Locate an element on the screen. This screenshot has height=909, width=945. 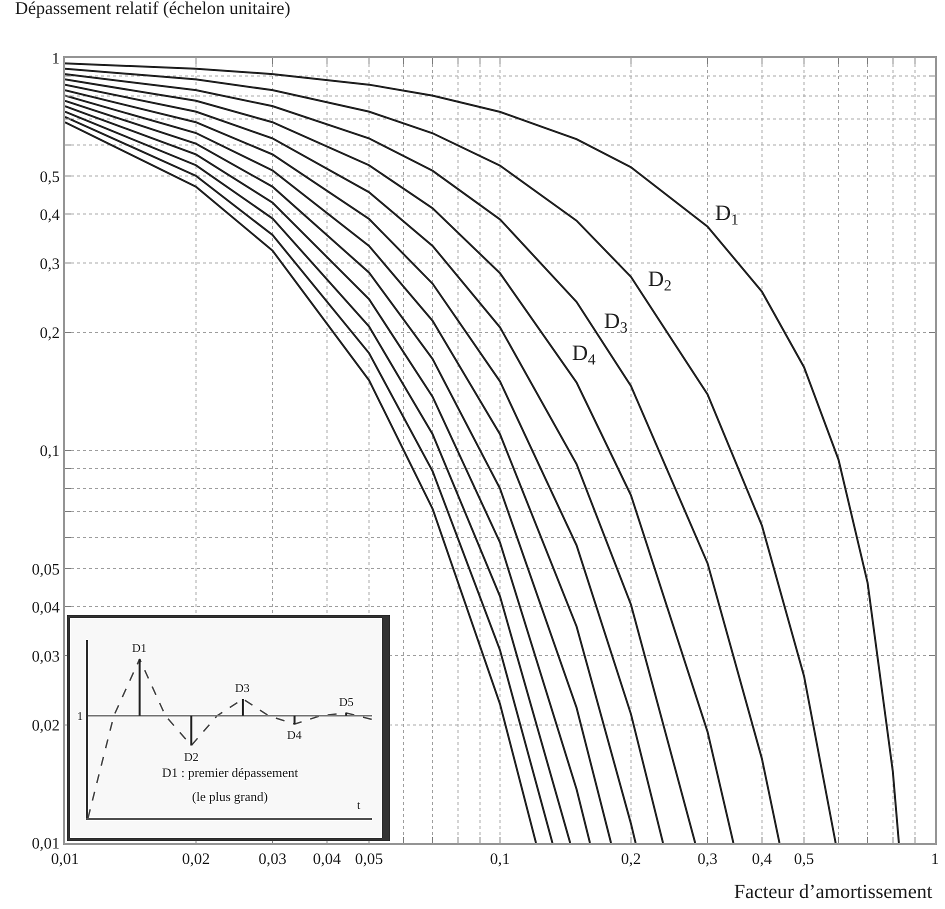
annotation: D4 is located at coordinates (294, 735).